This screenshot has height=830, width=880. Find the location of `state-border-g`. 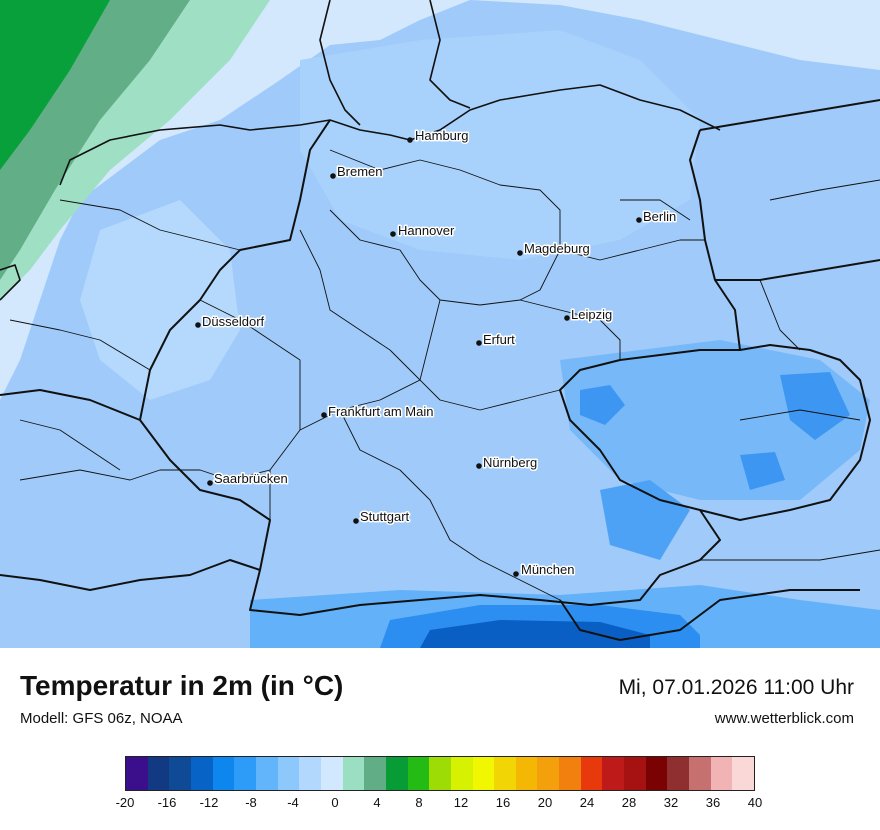

state-border-g is located at coordinates (570, 329).